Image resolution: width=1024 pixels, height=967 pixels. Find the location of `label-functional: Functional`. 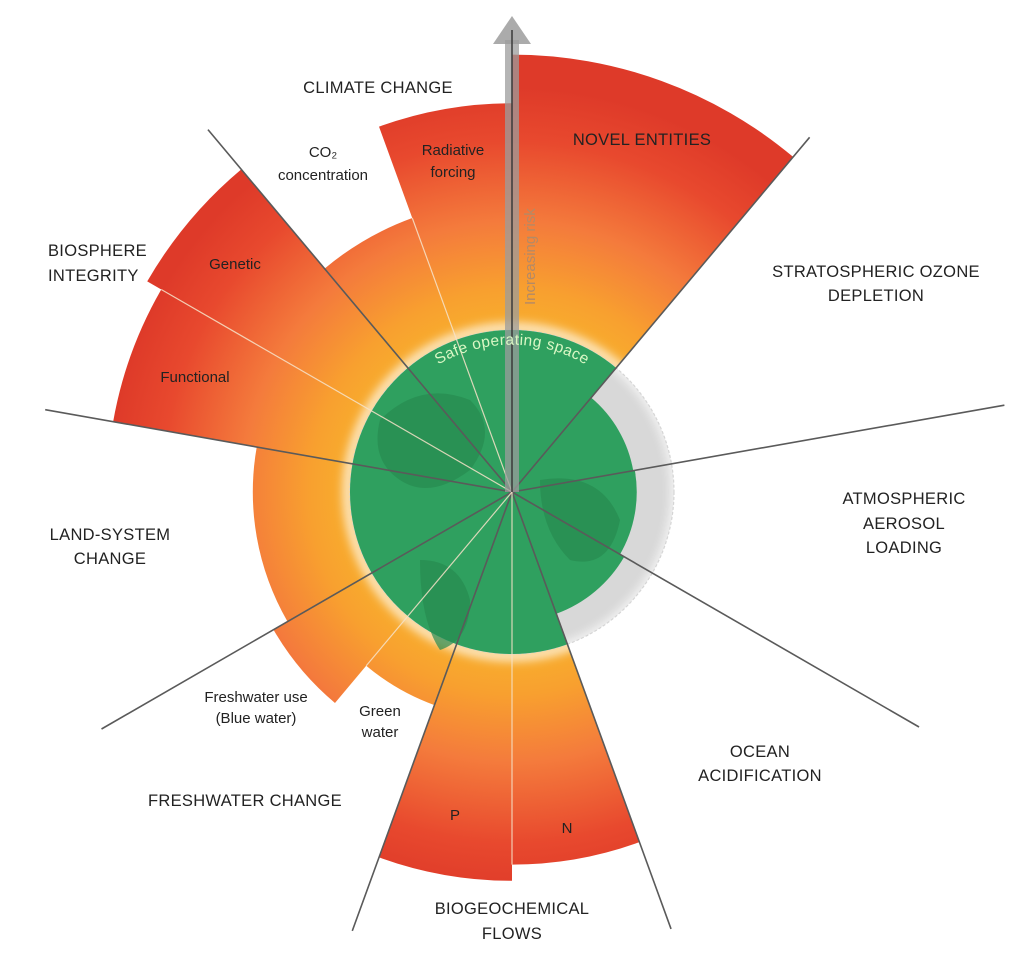

label-functional: Functional is located at coordinates (194, 377).